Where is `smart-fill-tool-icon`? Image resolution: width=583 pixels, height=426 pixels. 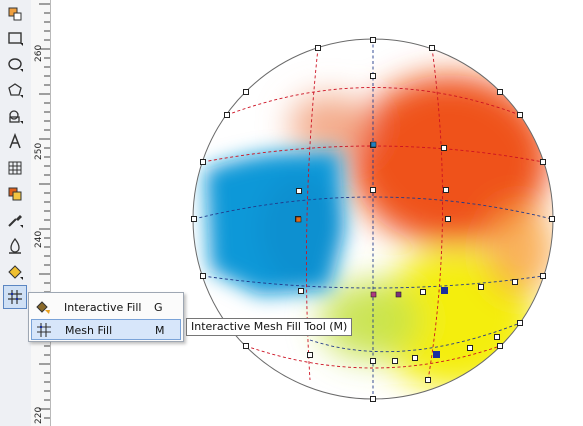 smart-fill-tool-icon is located at coordinates (15, 14).